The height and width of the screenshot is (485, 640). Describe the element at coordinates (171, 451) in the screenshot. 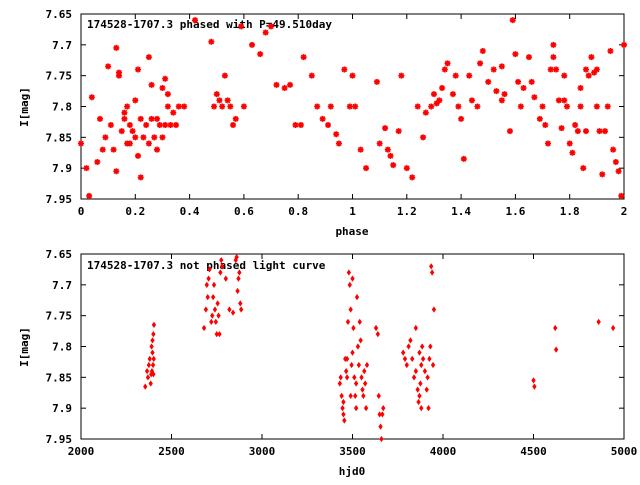

I see `x-tick-label: 2500` at that location.